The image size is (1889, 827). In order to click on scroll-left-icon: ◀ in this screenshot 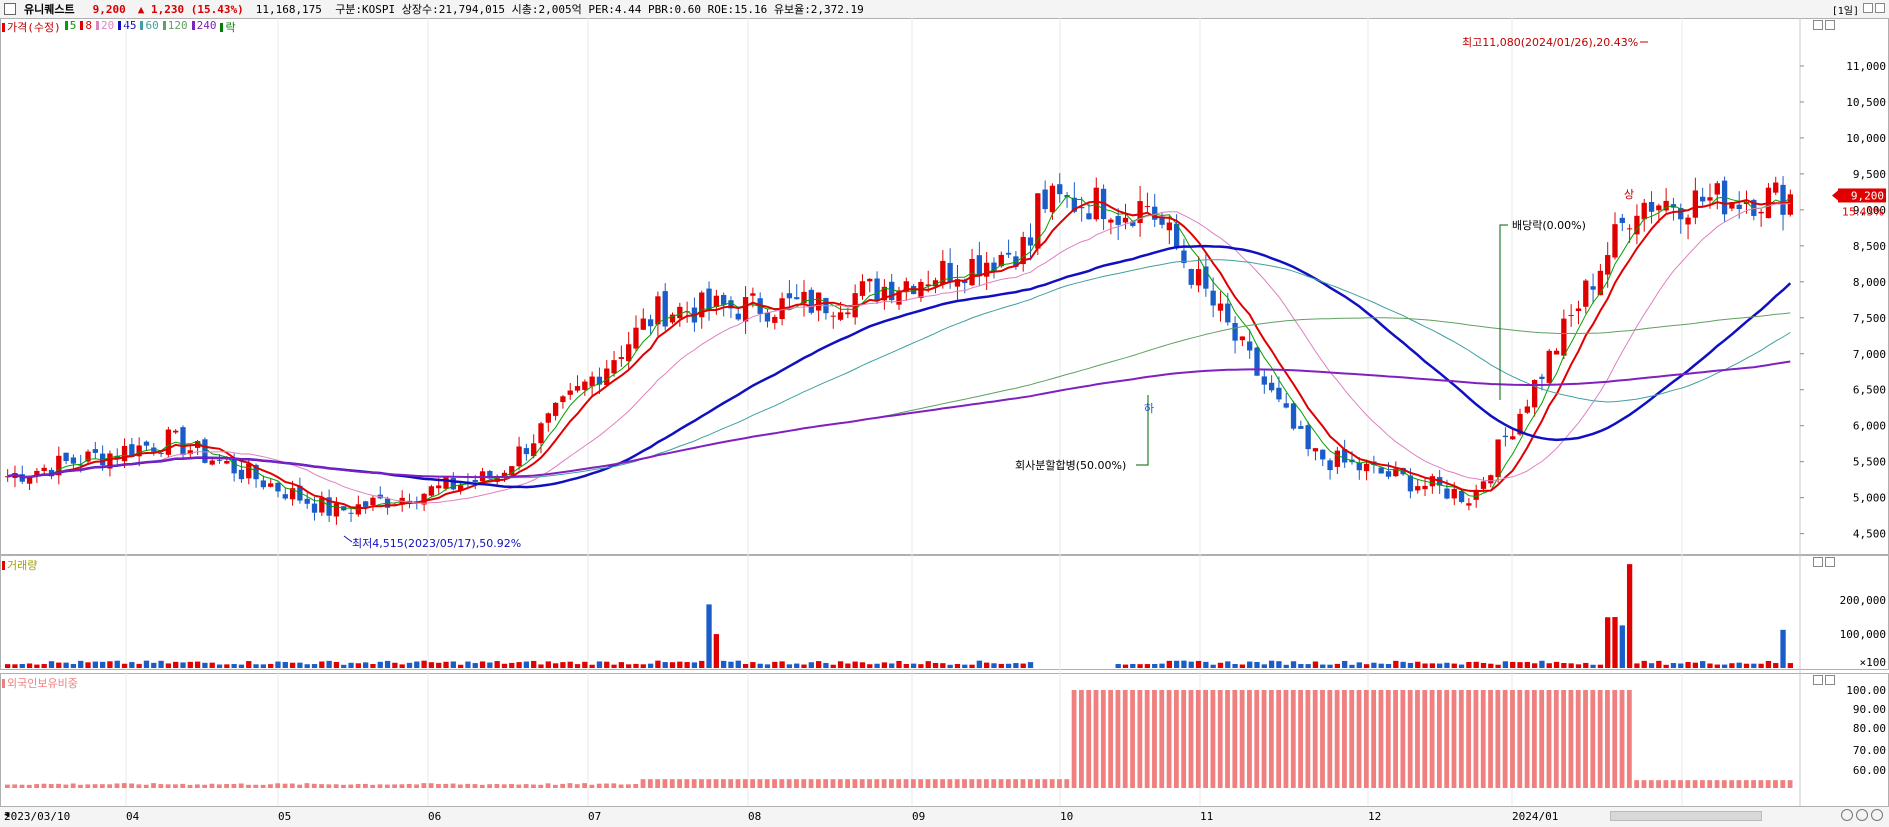, I will do `click(7, 815)`.